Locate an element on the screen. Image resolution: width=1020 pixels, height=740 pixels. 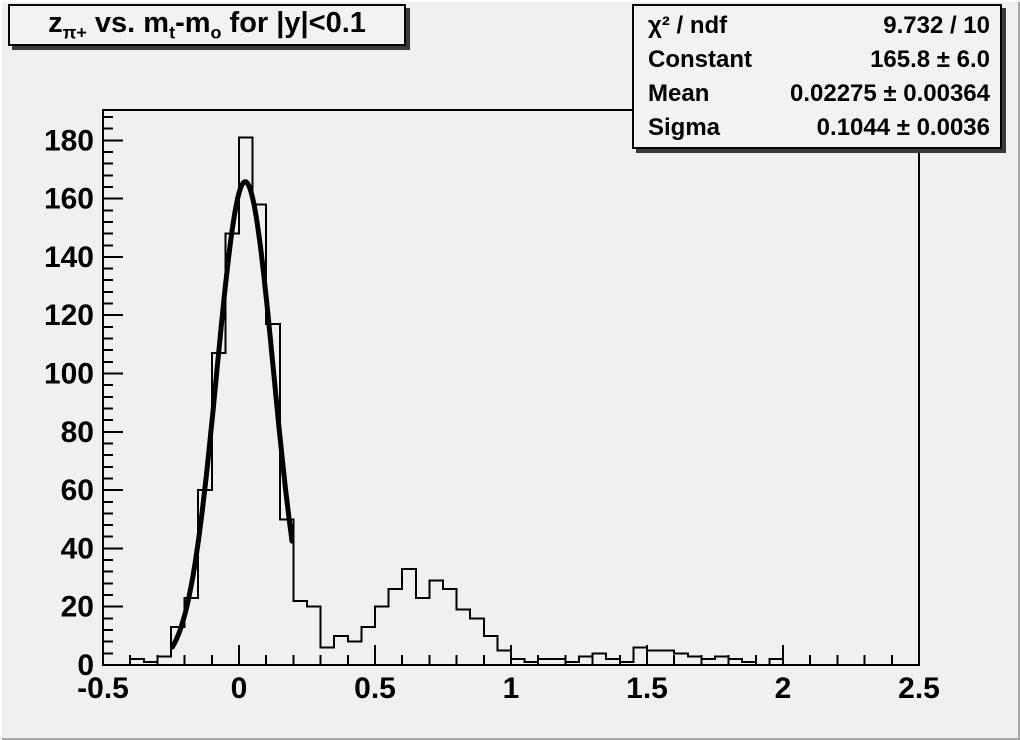
x-axis-tick-label: -0.5 is located at coordinates (103, 688).